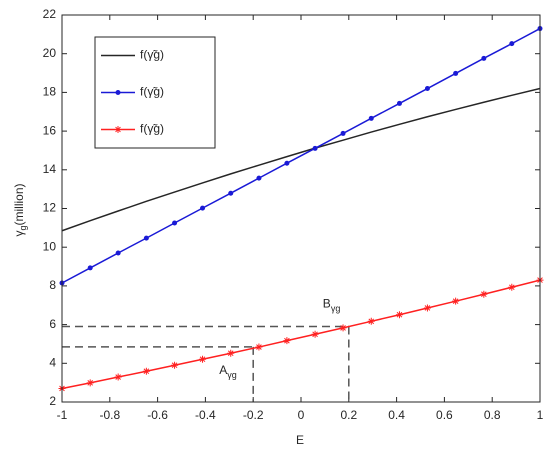  I want to click on y-tick-label: 8, so click(52, 285).